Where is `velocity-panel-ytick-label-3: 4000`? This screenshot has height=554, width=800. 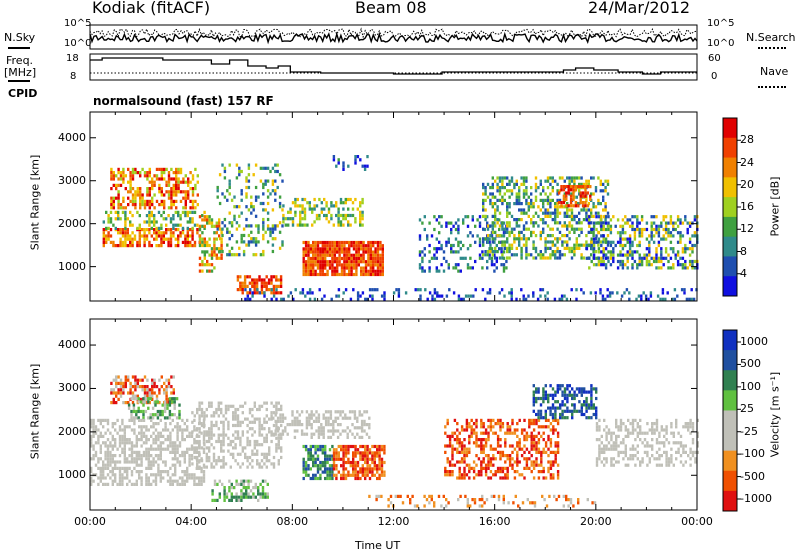 velocity-panel-ytick-label-3: 4000 is located at coordinates (72, 345).